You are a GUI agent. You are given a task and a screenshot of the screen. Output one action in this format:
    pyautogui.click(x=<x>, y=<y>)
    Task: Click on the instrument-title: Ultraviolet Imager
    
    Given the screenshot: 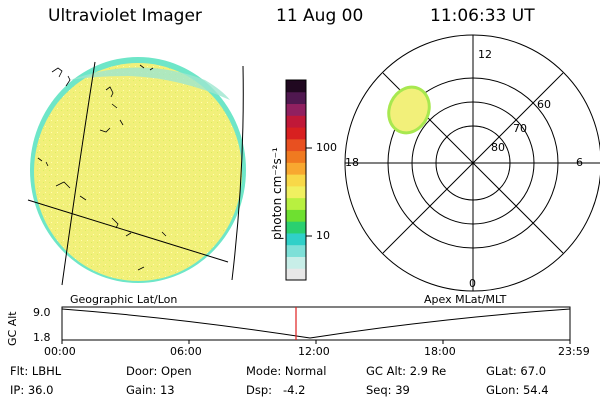 What is the action you would take?
    pyautogui.click(x=125, y=16)
    